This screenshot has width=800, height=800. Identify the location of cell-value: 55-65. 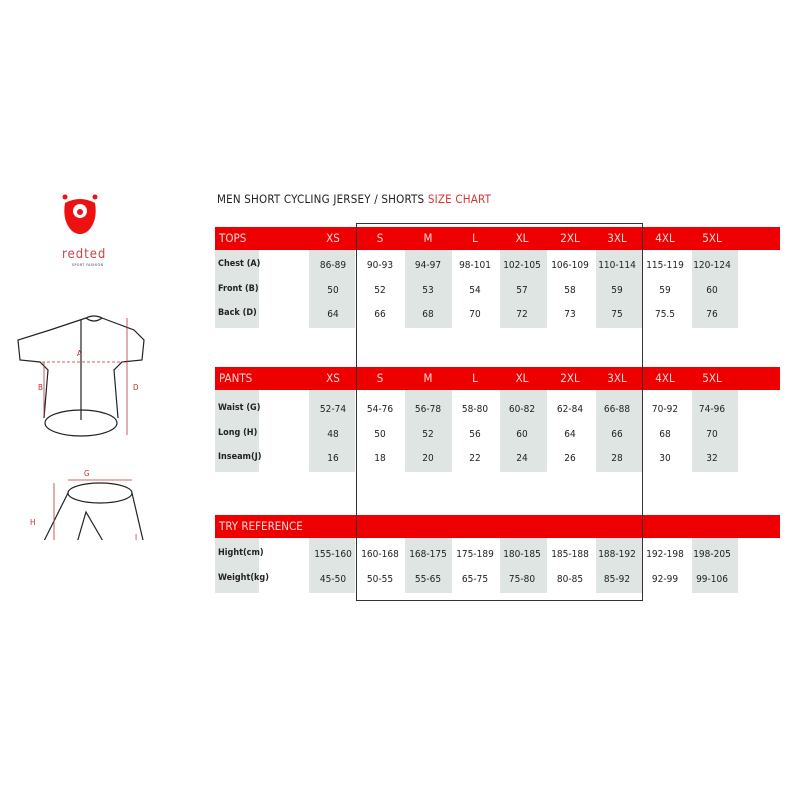
(428, 579).